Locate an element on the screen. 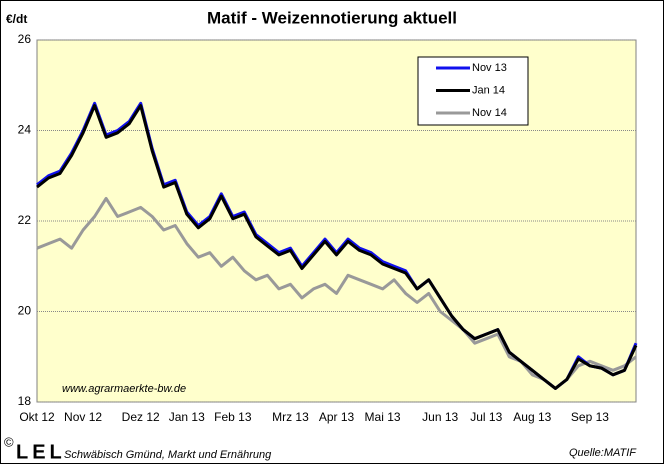  x-tick-label: Okt 12 is located at coordinates (37, 417).